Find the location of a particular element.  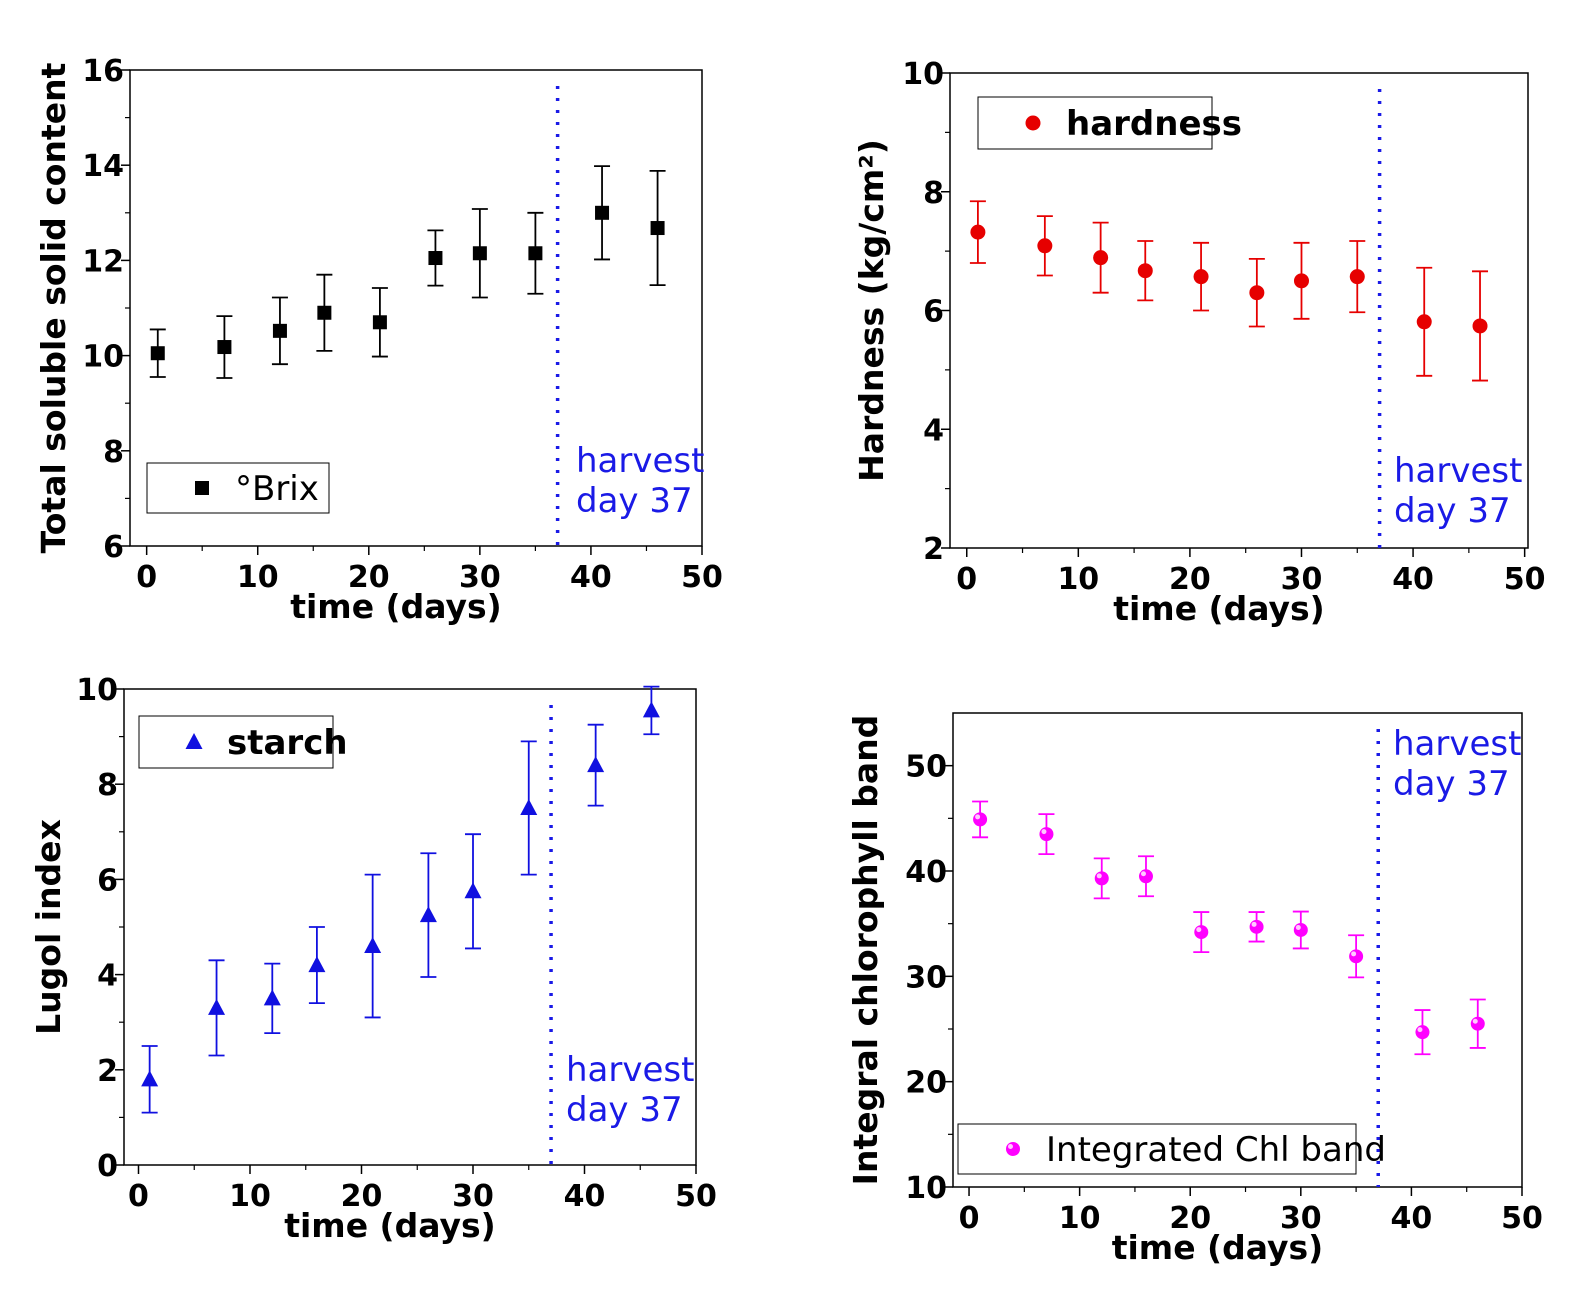

legend-label: starch is located at coordinates (287, 743).